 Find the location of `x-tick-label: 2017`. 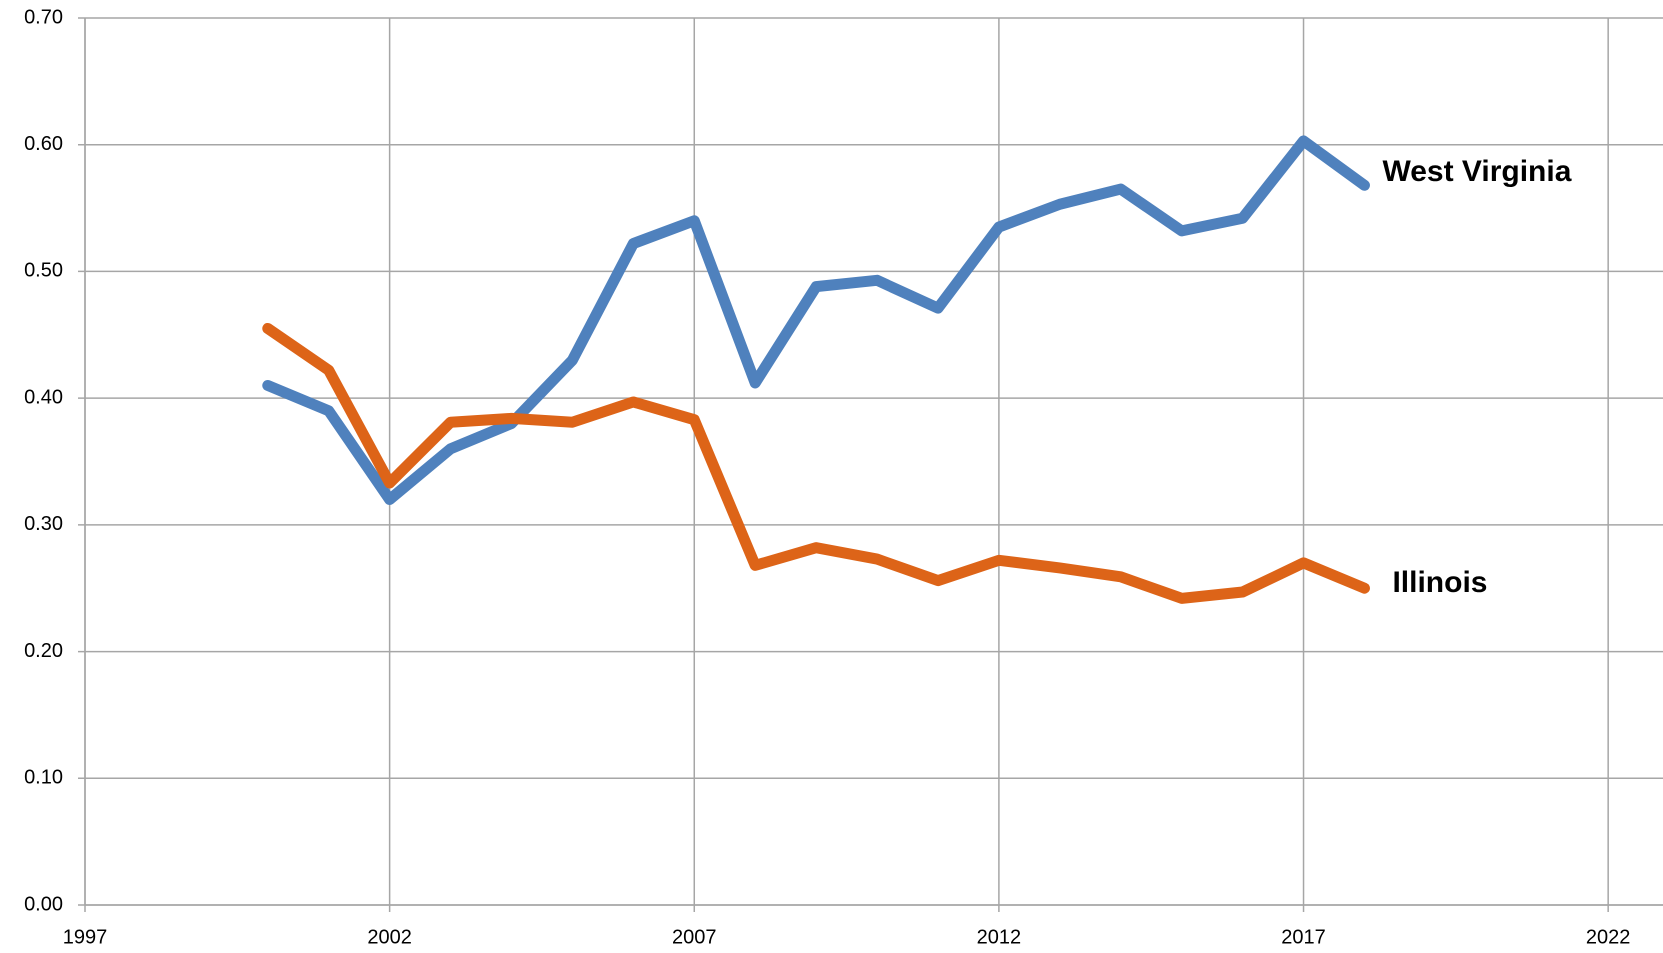

x-tick-label: 2017 is located at coordinates (1303, 937).